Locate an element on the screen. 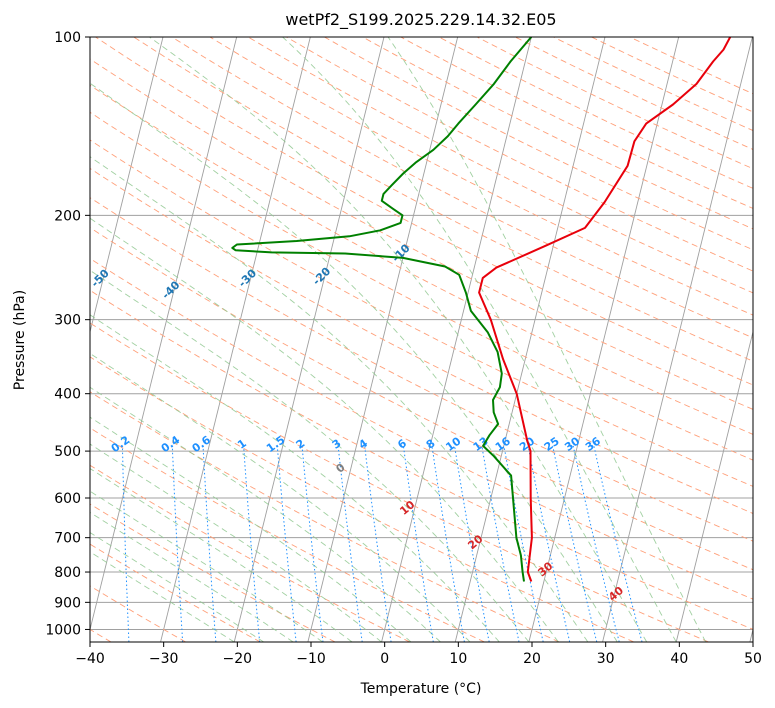  x-tick-label: −10 is located at coordinates (311, 659).